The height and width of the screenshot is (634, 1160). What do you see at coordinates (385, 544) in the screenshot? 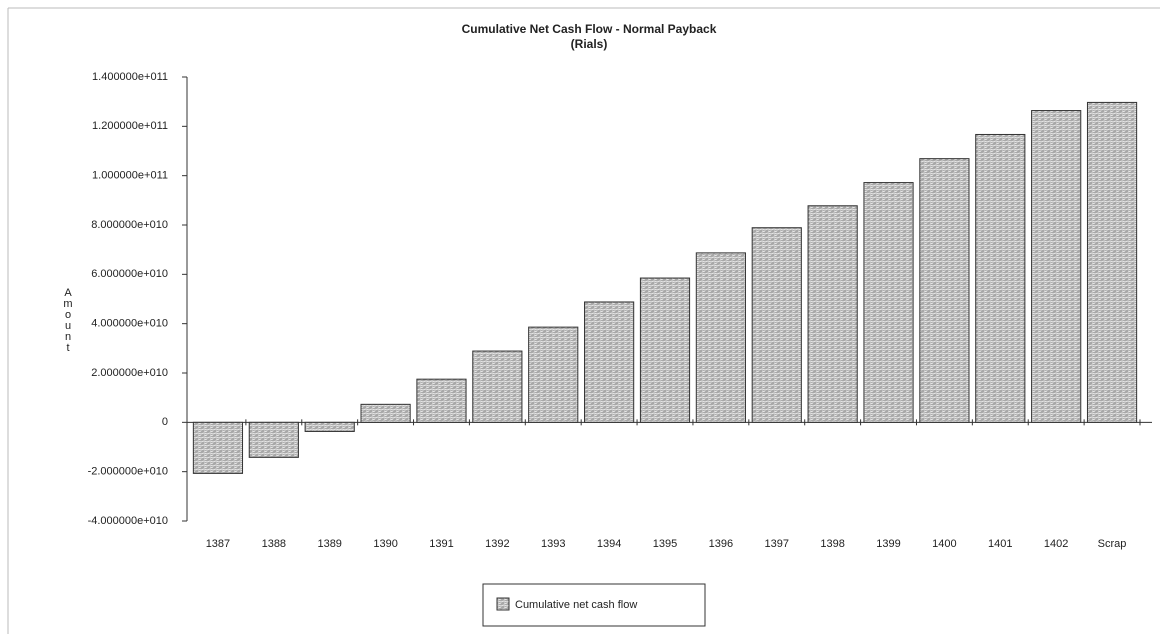
I see `x-tick-label: 1390` at bounding box center [385, 544].